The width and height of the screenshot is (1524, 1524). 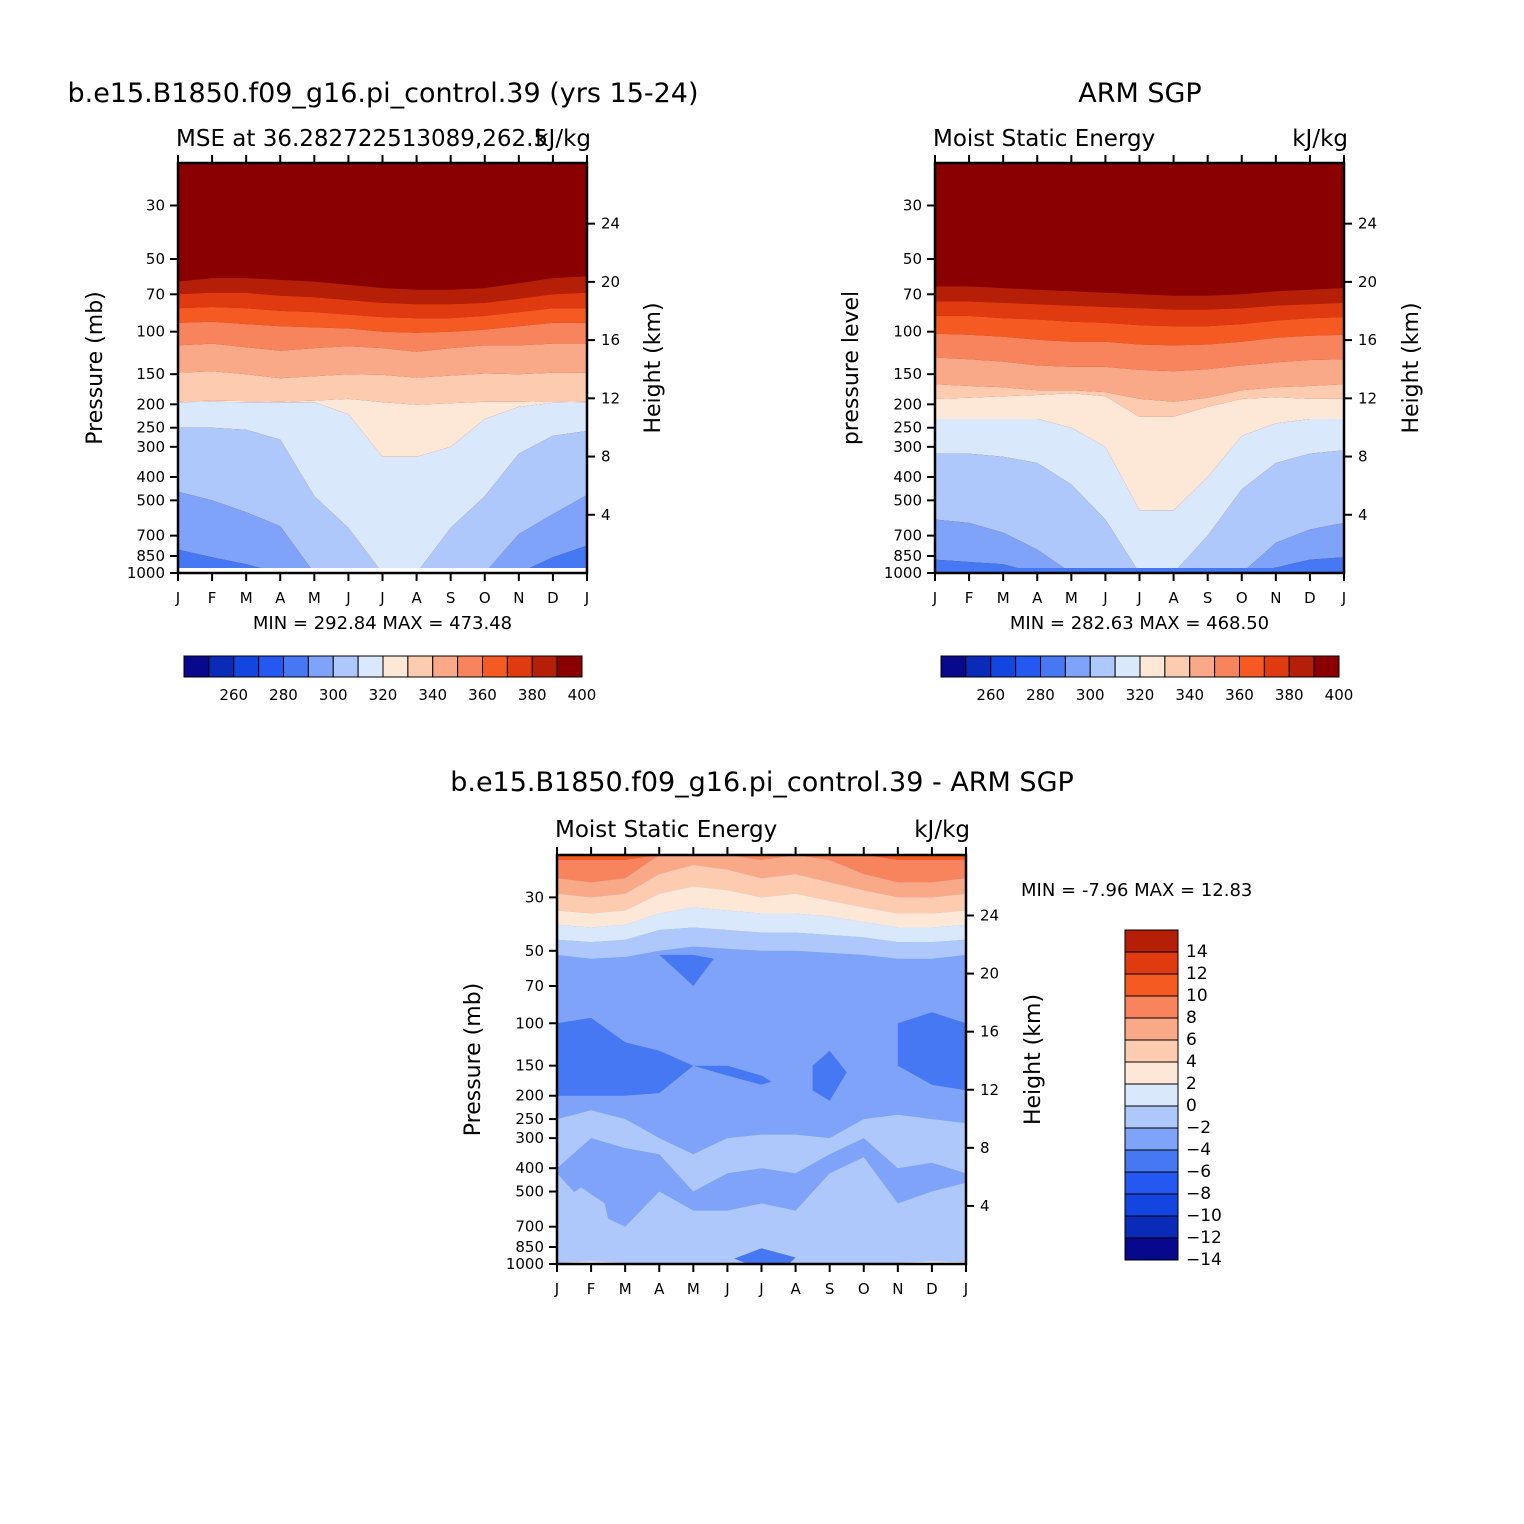 What do you see at coordinates (1198, 1150) in the screenshot?
I see `diff-colorbar-label: −4` at bounding box center [1198, 1150].